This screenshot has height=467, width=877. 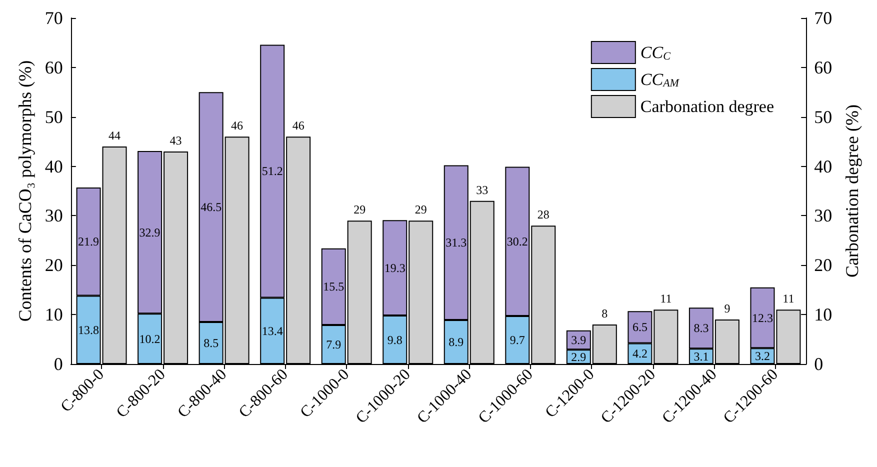 I want to click on data-label: 13.8, so click(x=89, y=329).